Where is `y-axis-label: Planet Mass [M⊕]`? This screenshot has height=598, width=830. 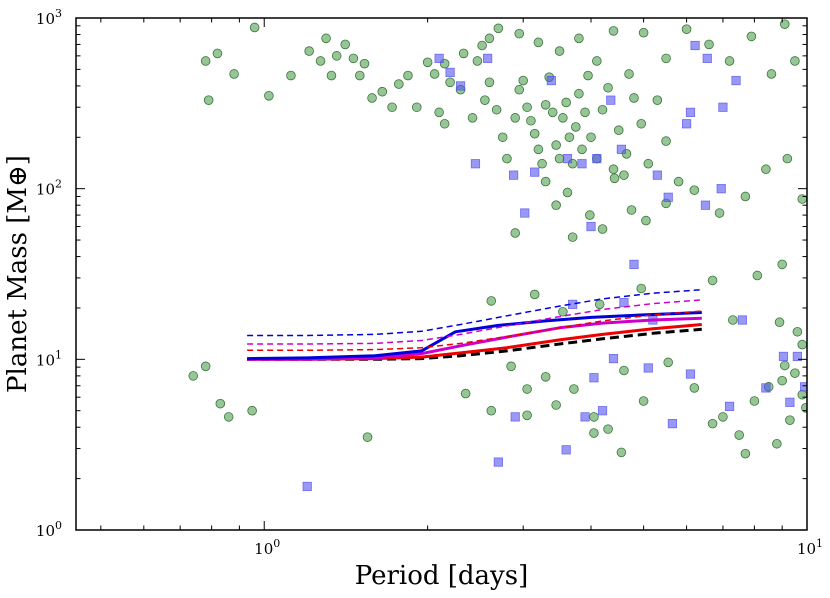
y-axis-label: Planet Mass [M⊕] is located at coordinates (18, 274).